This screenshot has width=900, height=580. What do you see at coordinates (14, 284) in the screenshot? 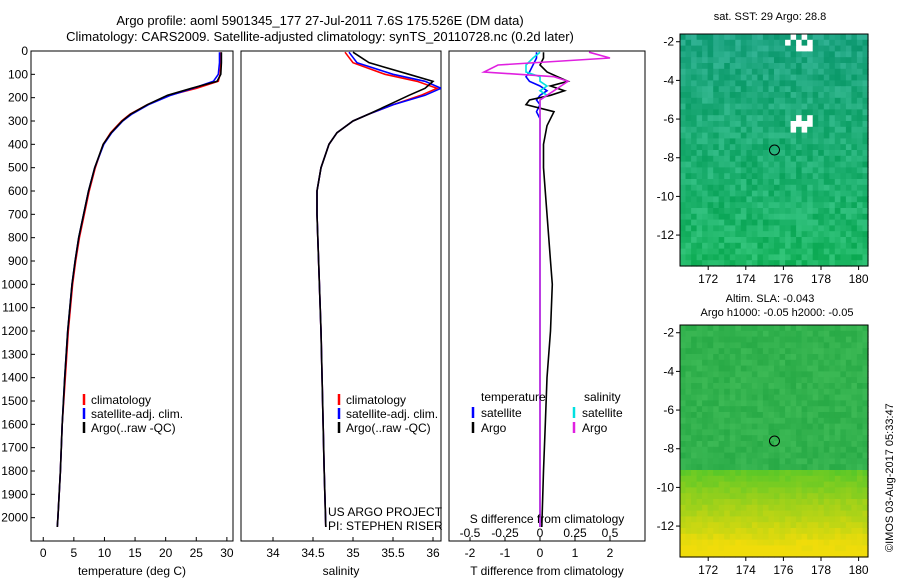
I see `depth-tick-label: 1000` at bounding box center [14, 284].